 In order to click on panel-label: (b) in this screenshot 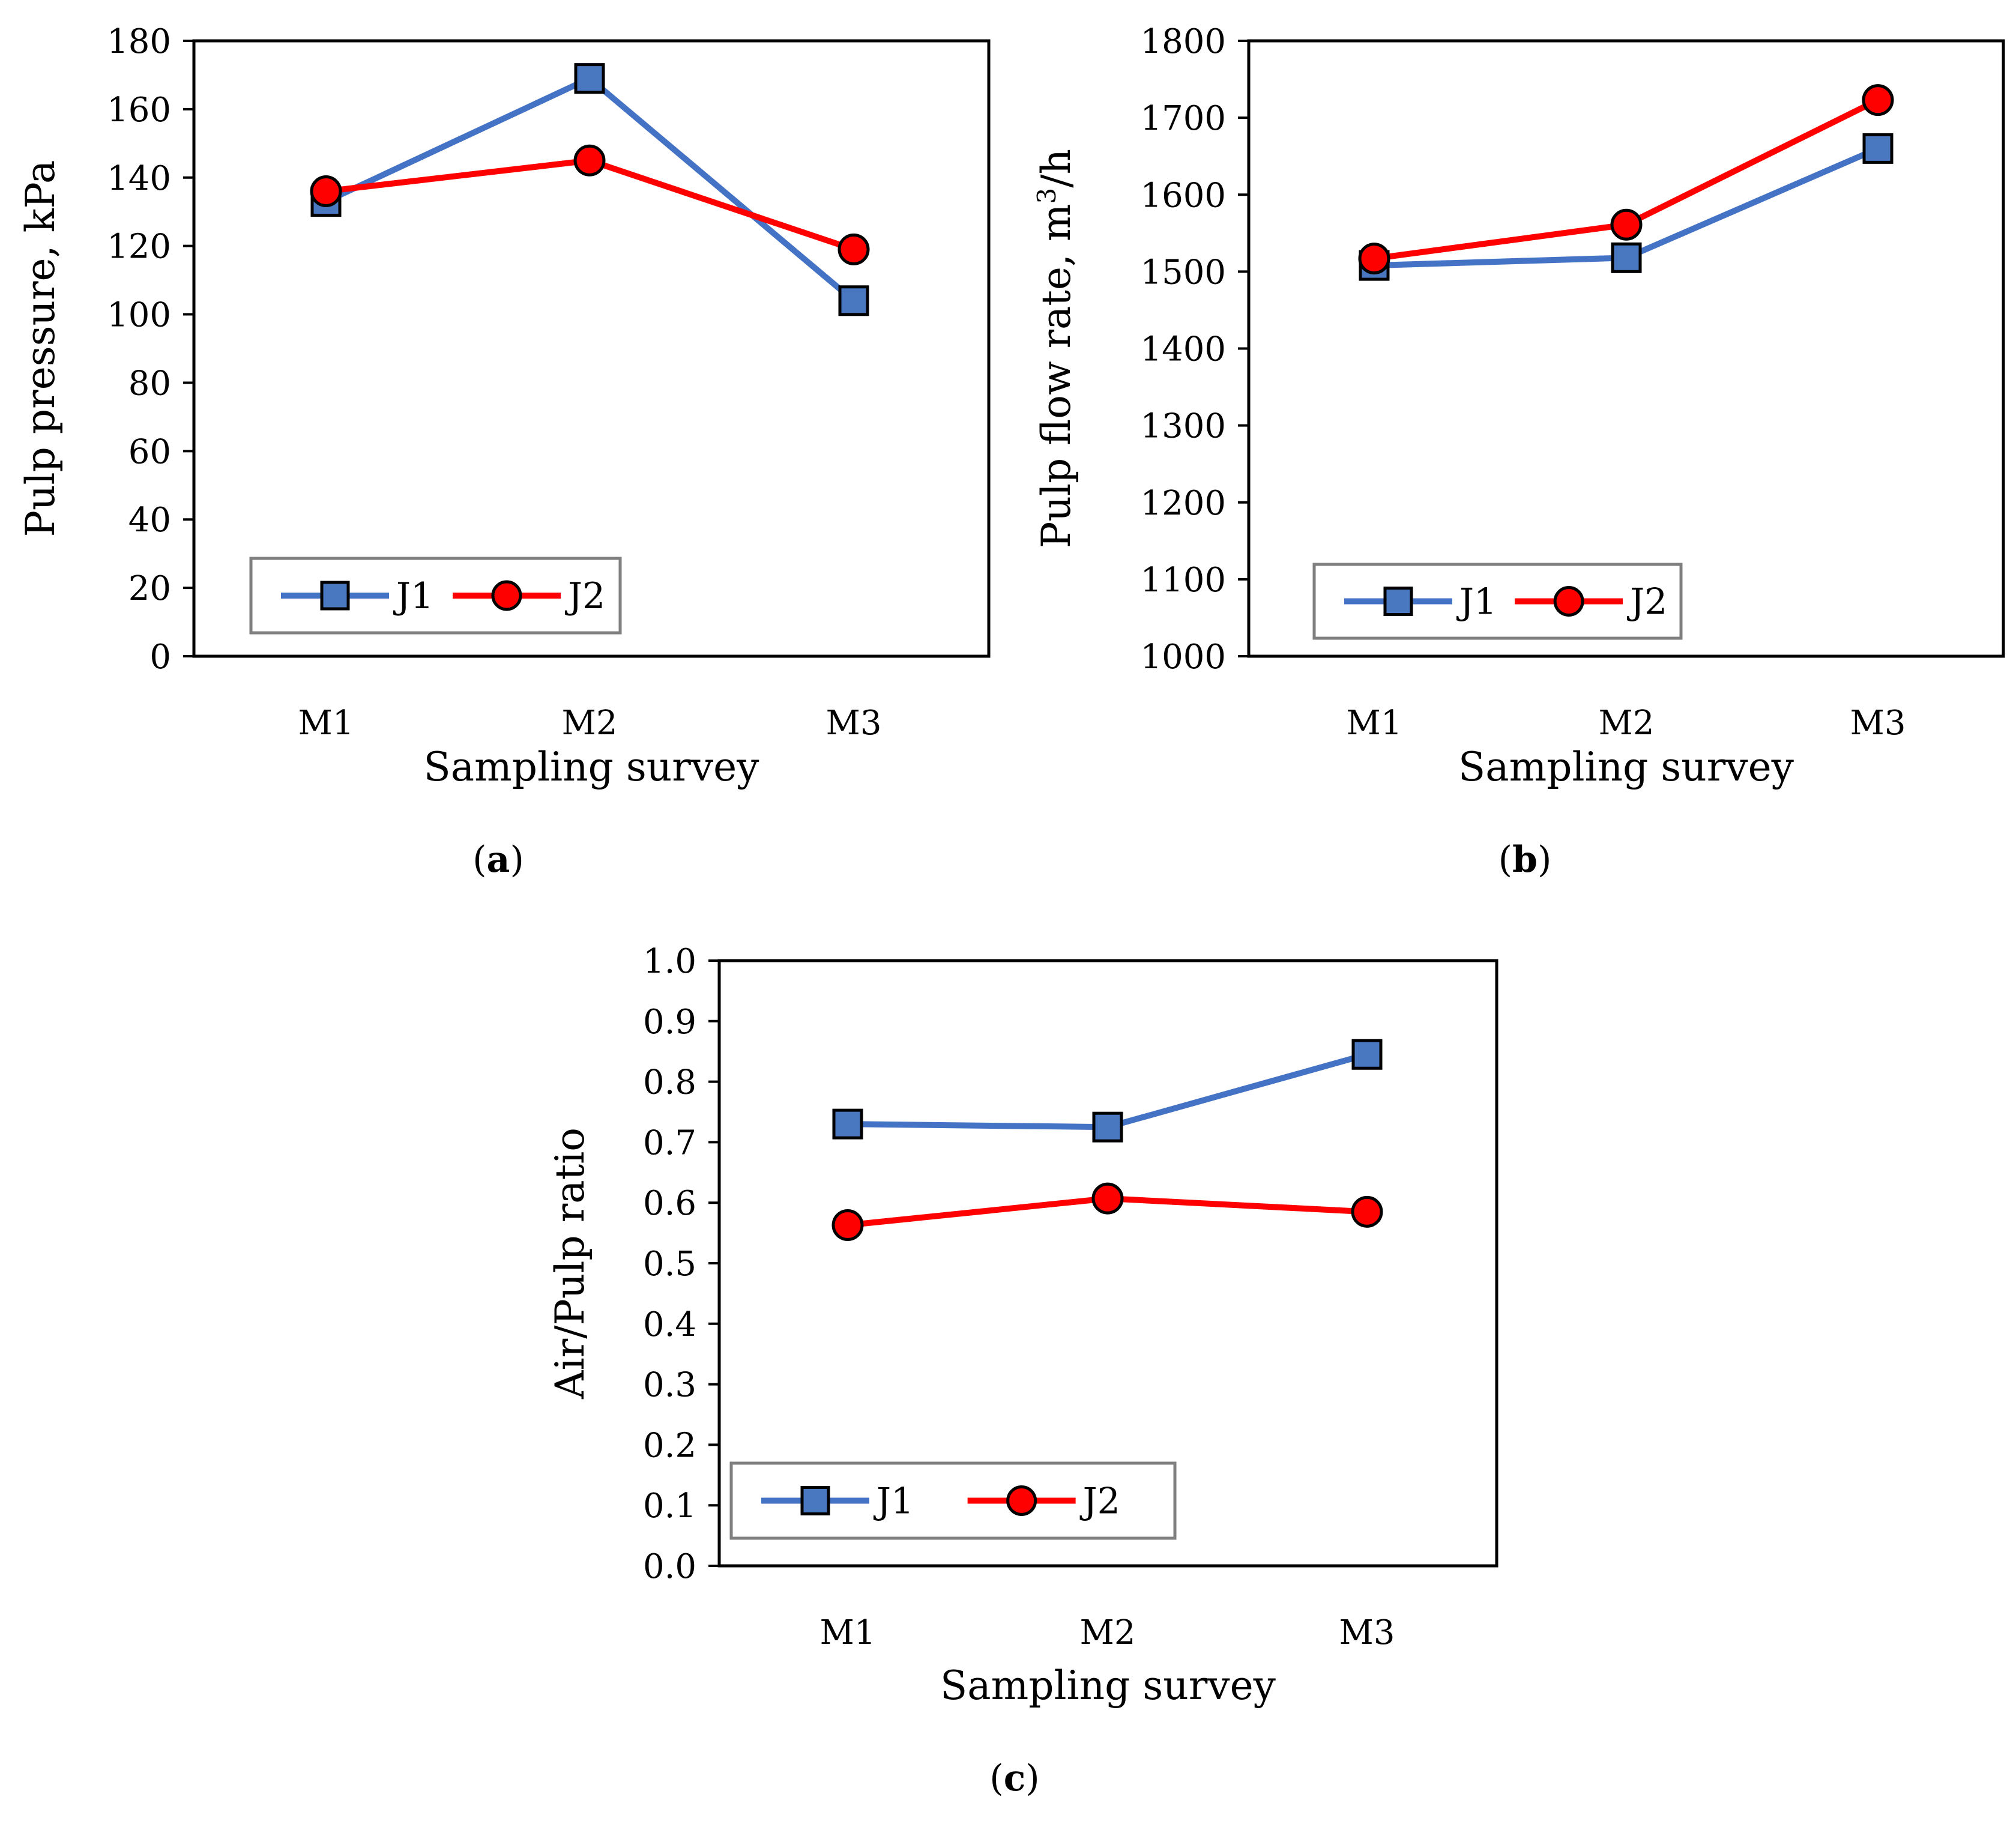, I will do `click(1525, 860)`.